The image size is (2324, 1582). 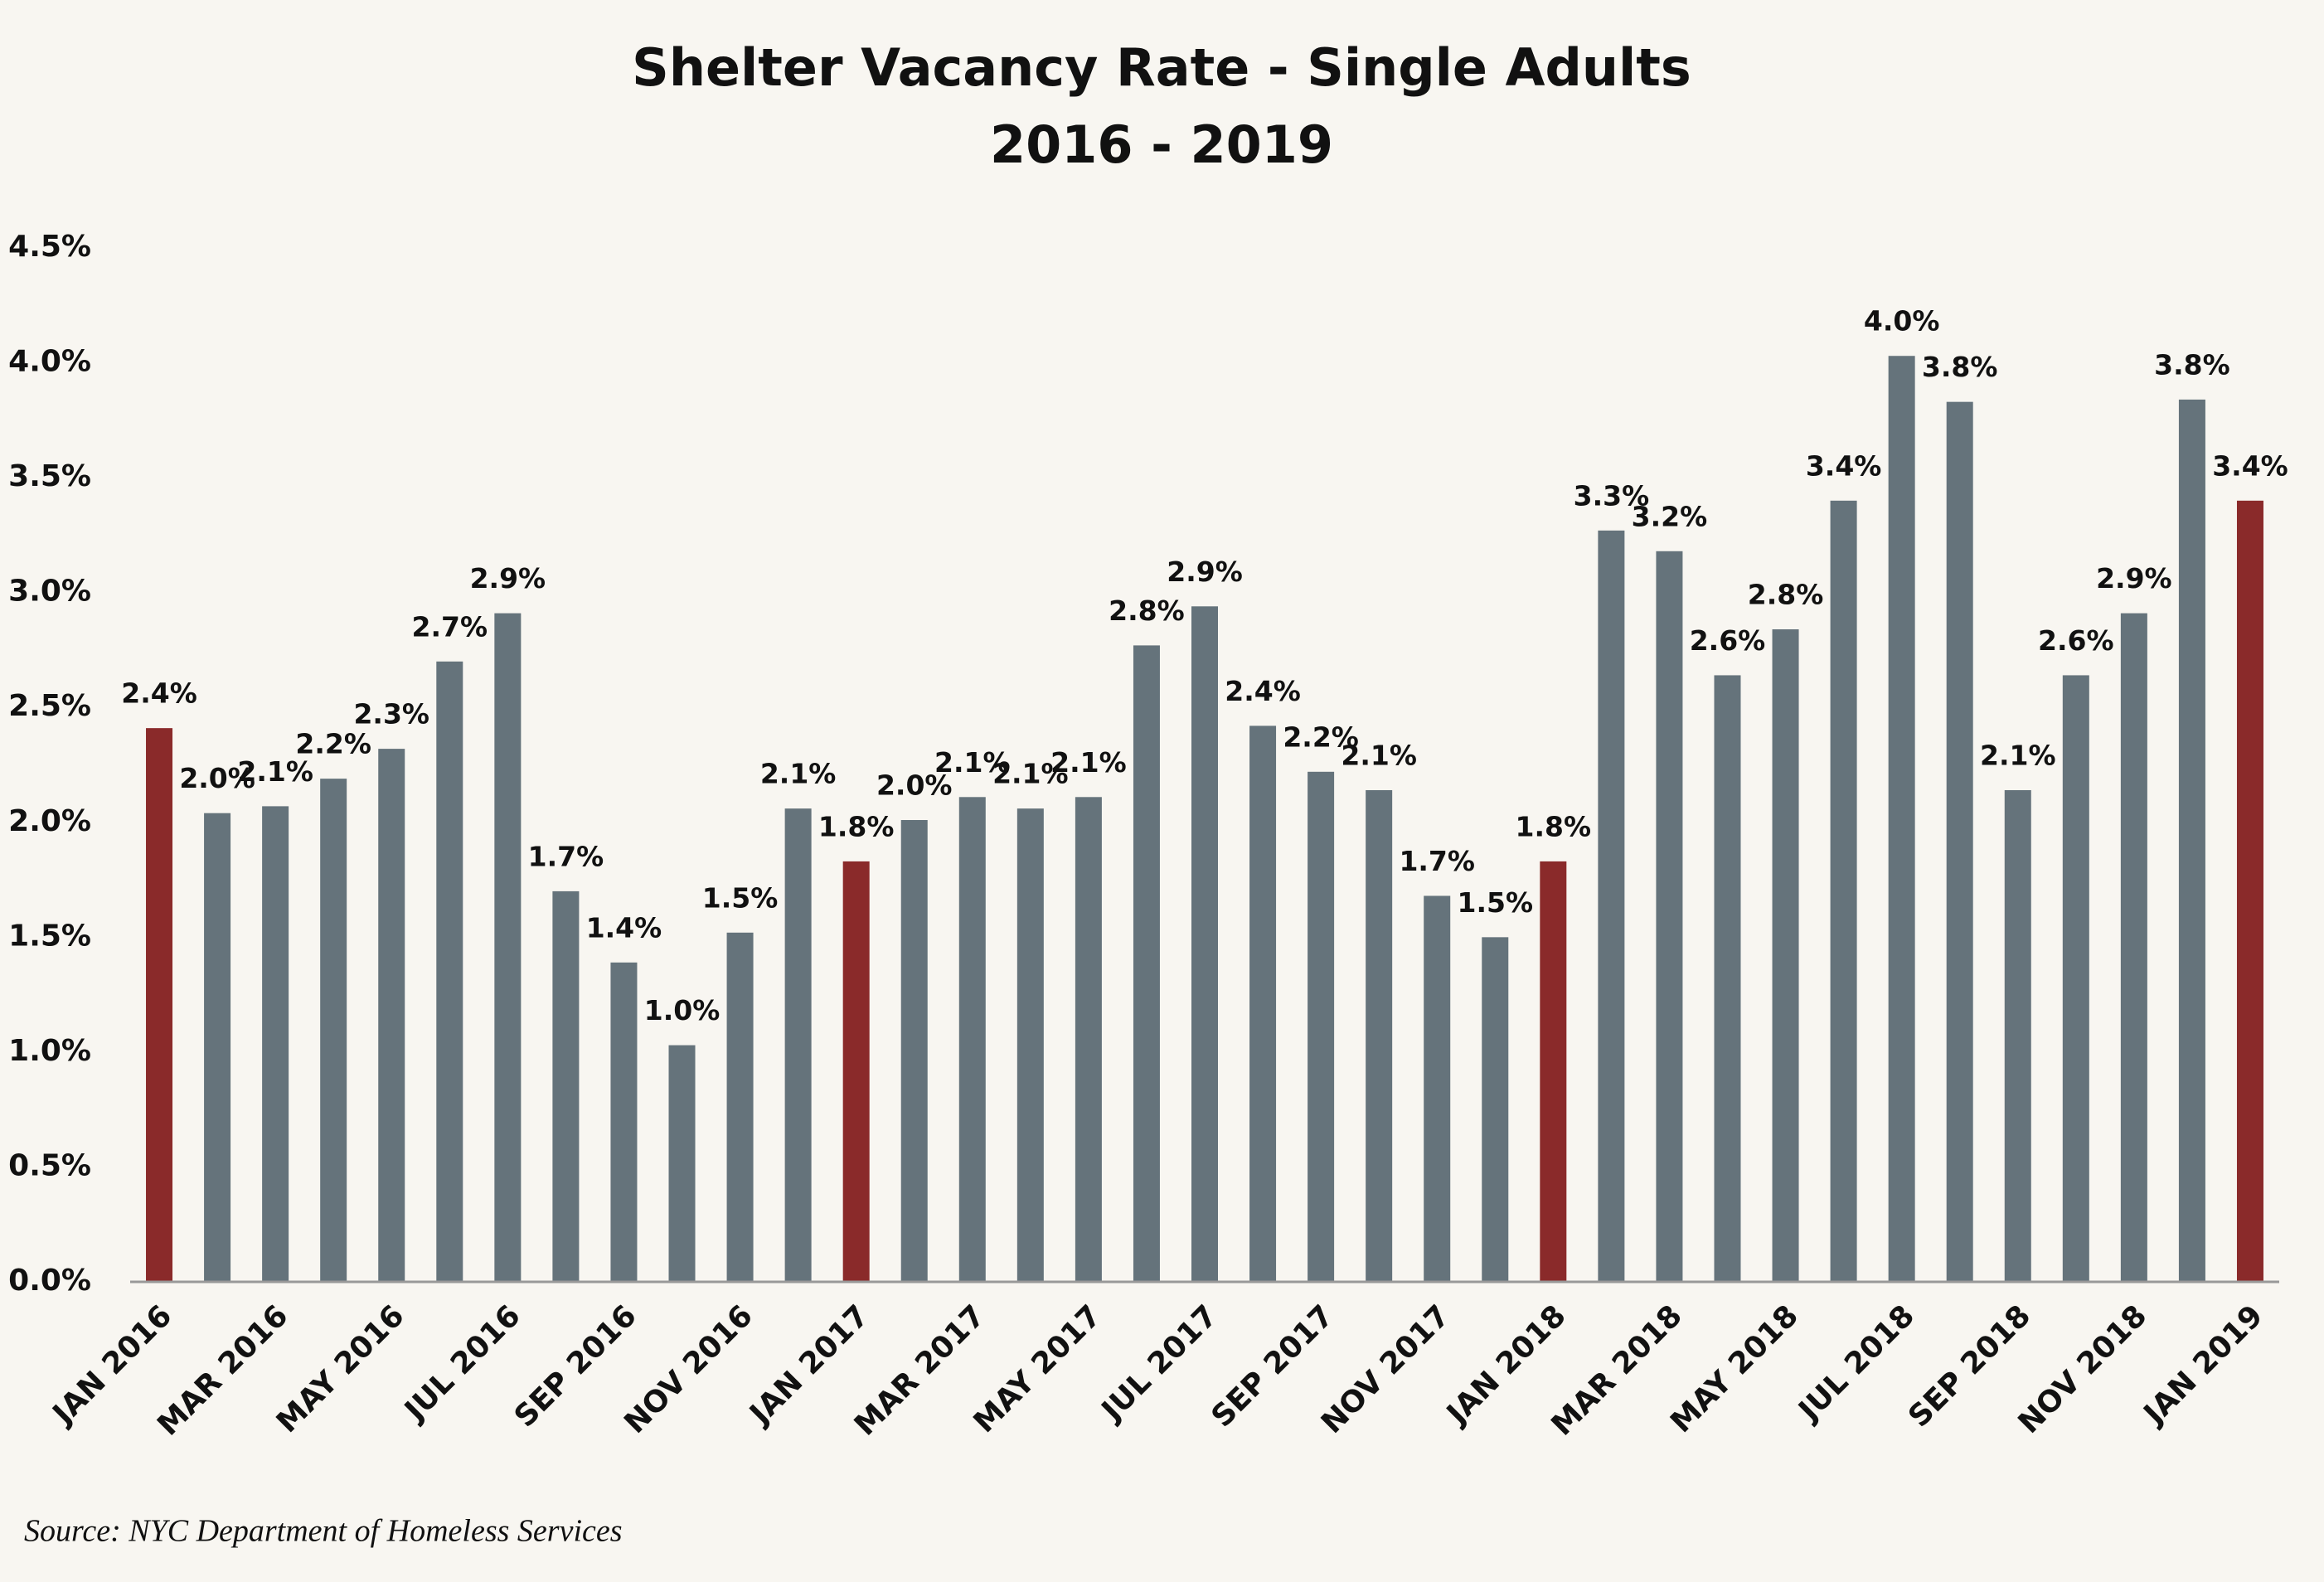 What do you see at coordinates (49, 1281) in the screenshot?
I see `y-tick-label: 0.0%` at bounding box center [49, 1281].